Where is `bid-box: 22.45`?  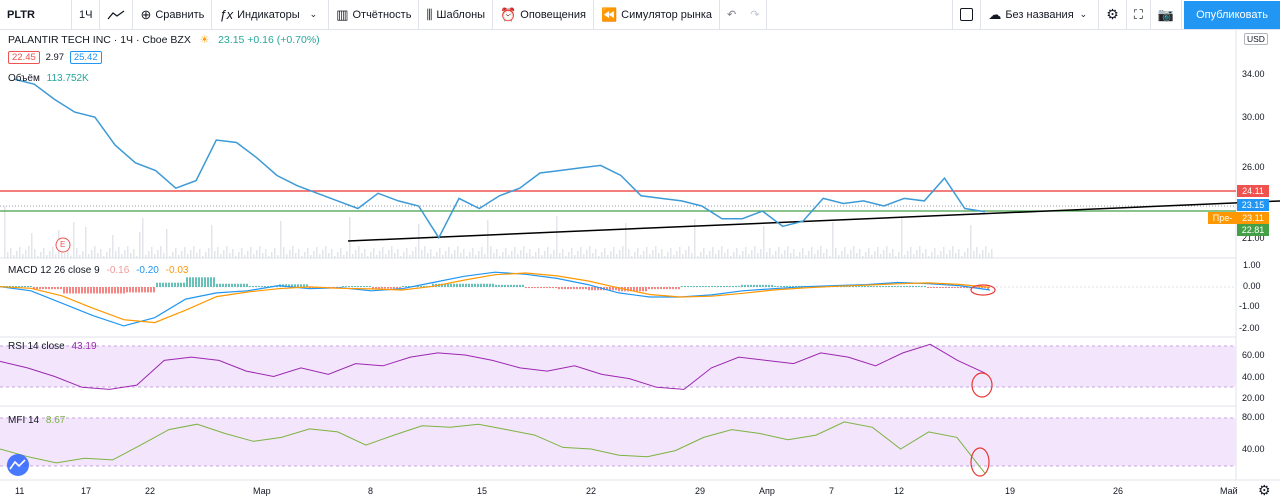 bid-box: 22.45 is located at coordinates (24, 57).